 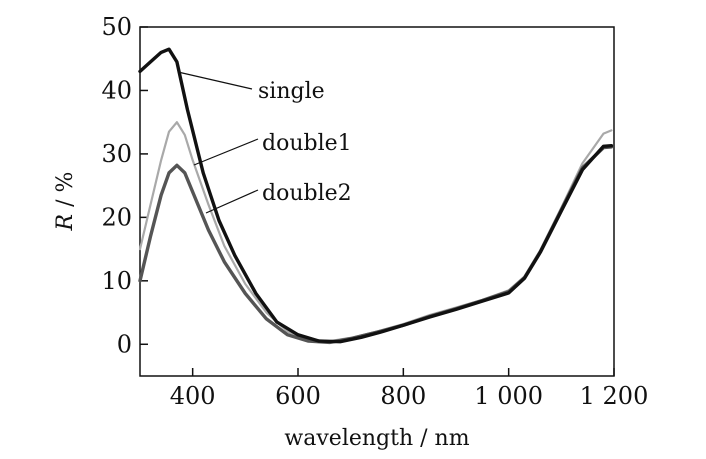 What do you see at coordinates (193, 396) in the screenshot?
I see `x-tick-label: 400` at bounding box center [193, 396].